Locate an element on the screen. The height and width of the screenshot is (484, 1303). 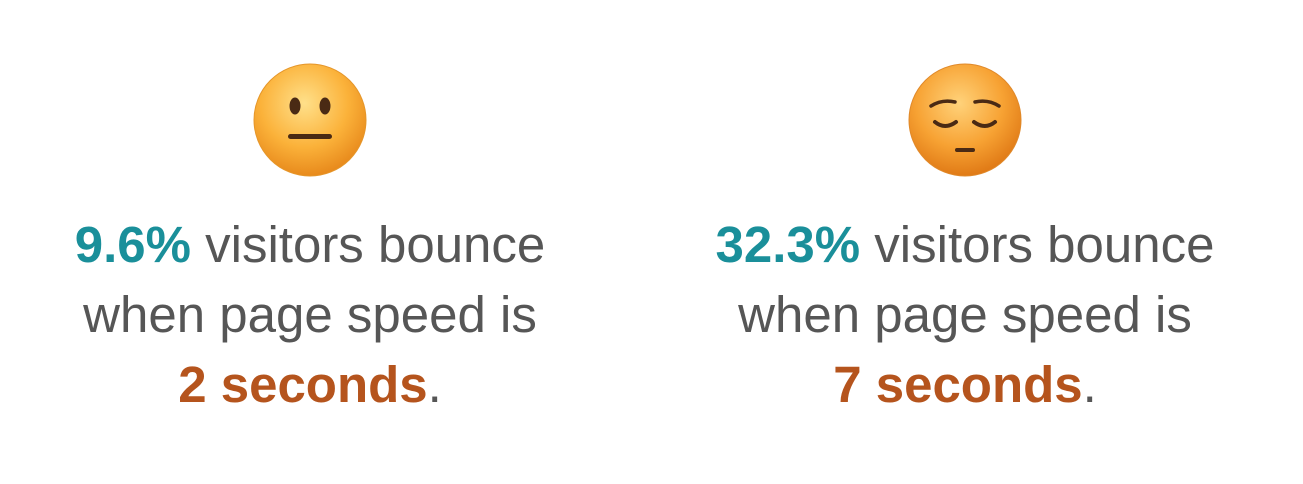
right-line-1: 32.3% visitors bounce is located at coordinates (965, 245).